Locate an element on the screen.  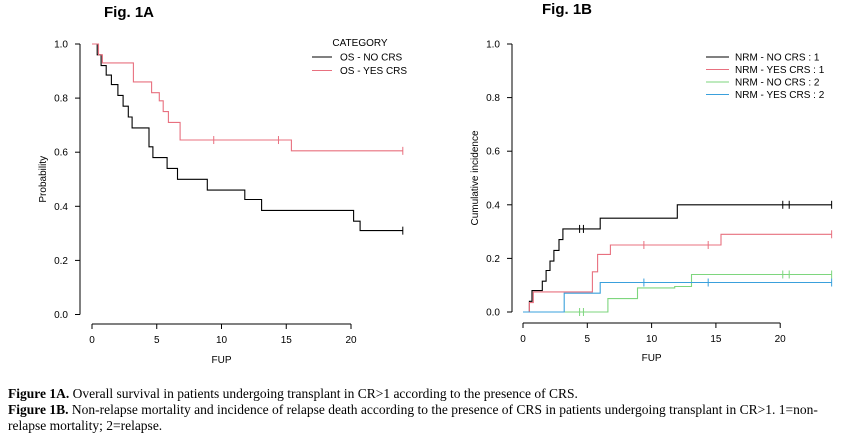
legend-label-3: NRM - NO CRS : 2 is located at coordinates (777, 83).